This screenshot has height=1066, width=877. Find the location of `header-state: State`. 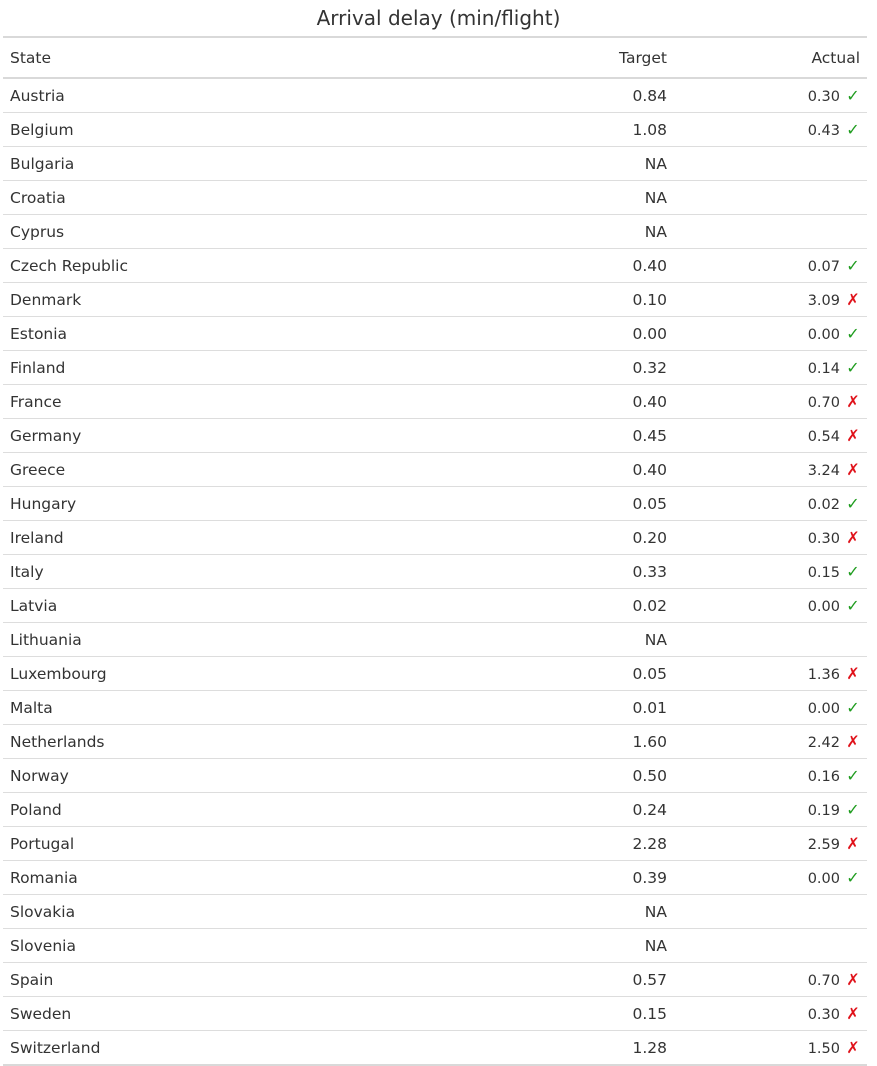

header-state: State is located at coordinates (250, 57).